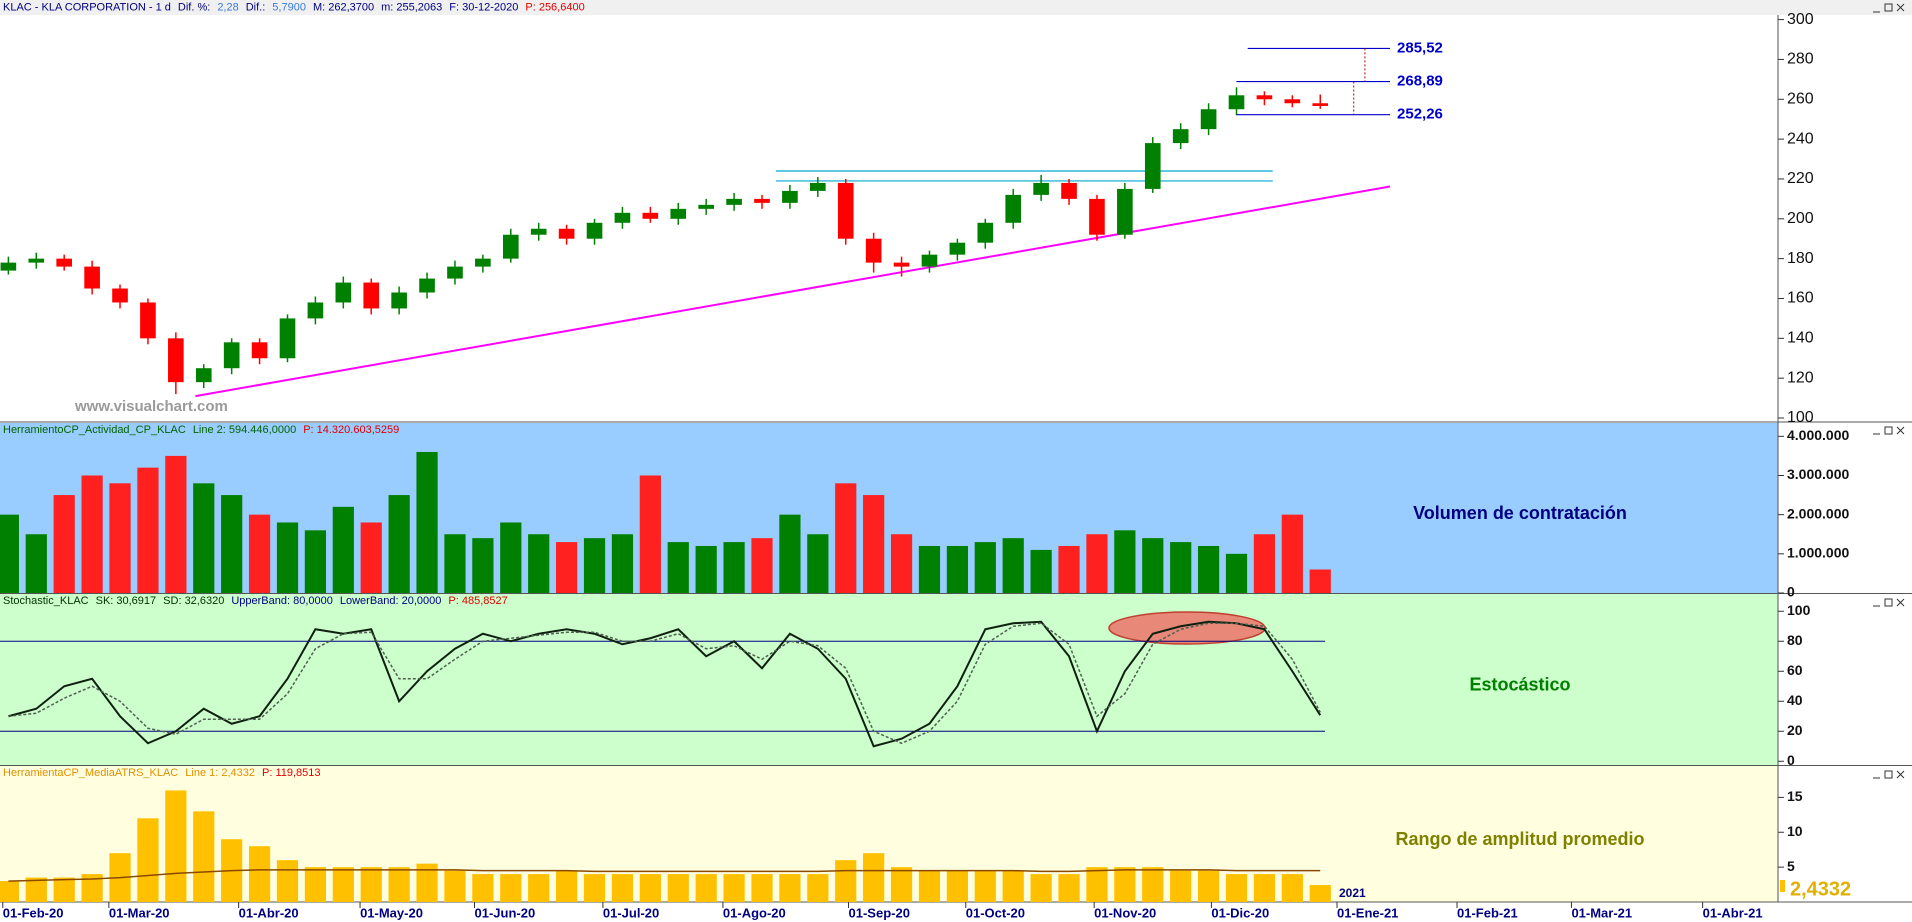 Image resolution: width=1912 pixels, height=922 pixels. Describe the element at coordinates (227, 7) in the screenshot. I see `title-part: 2,28` at that location.